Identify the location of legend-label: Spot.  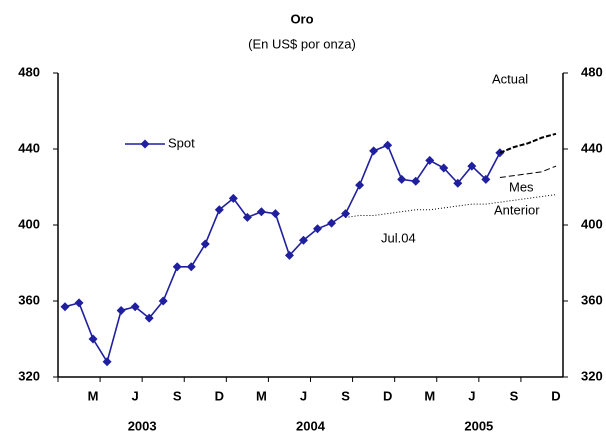
(181, 142).